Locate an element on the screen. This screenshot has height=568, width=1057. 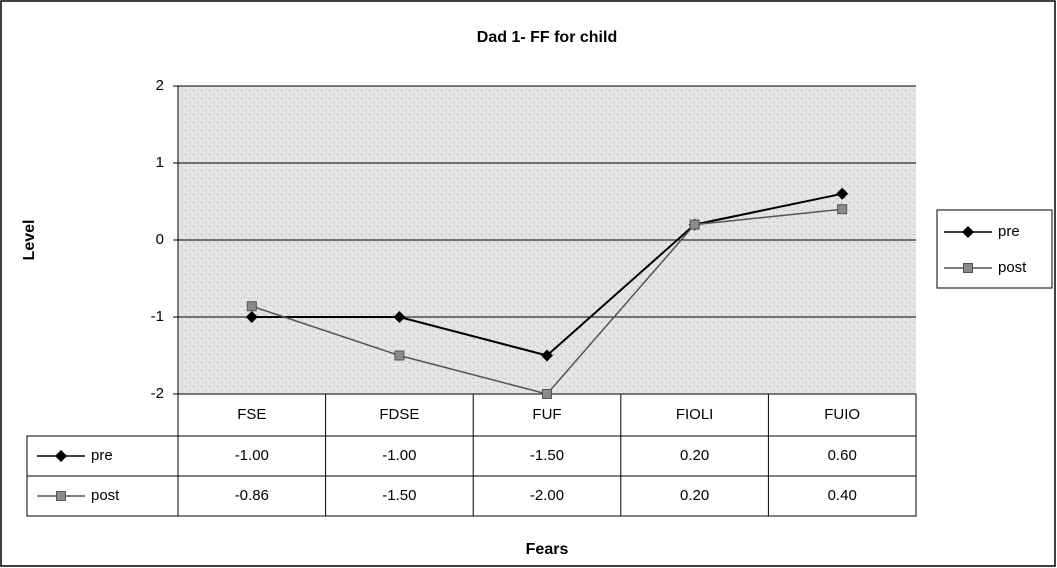
table-series-name: post is located at coordinates (105, 495).